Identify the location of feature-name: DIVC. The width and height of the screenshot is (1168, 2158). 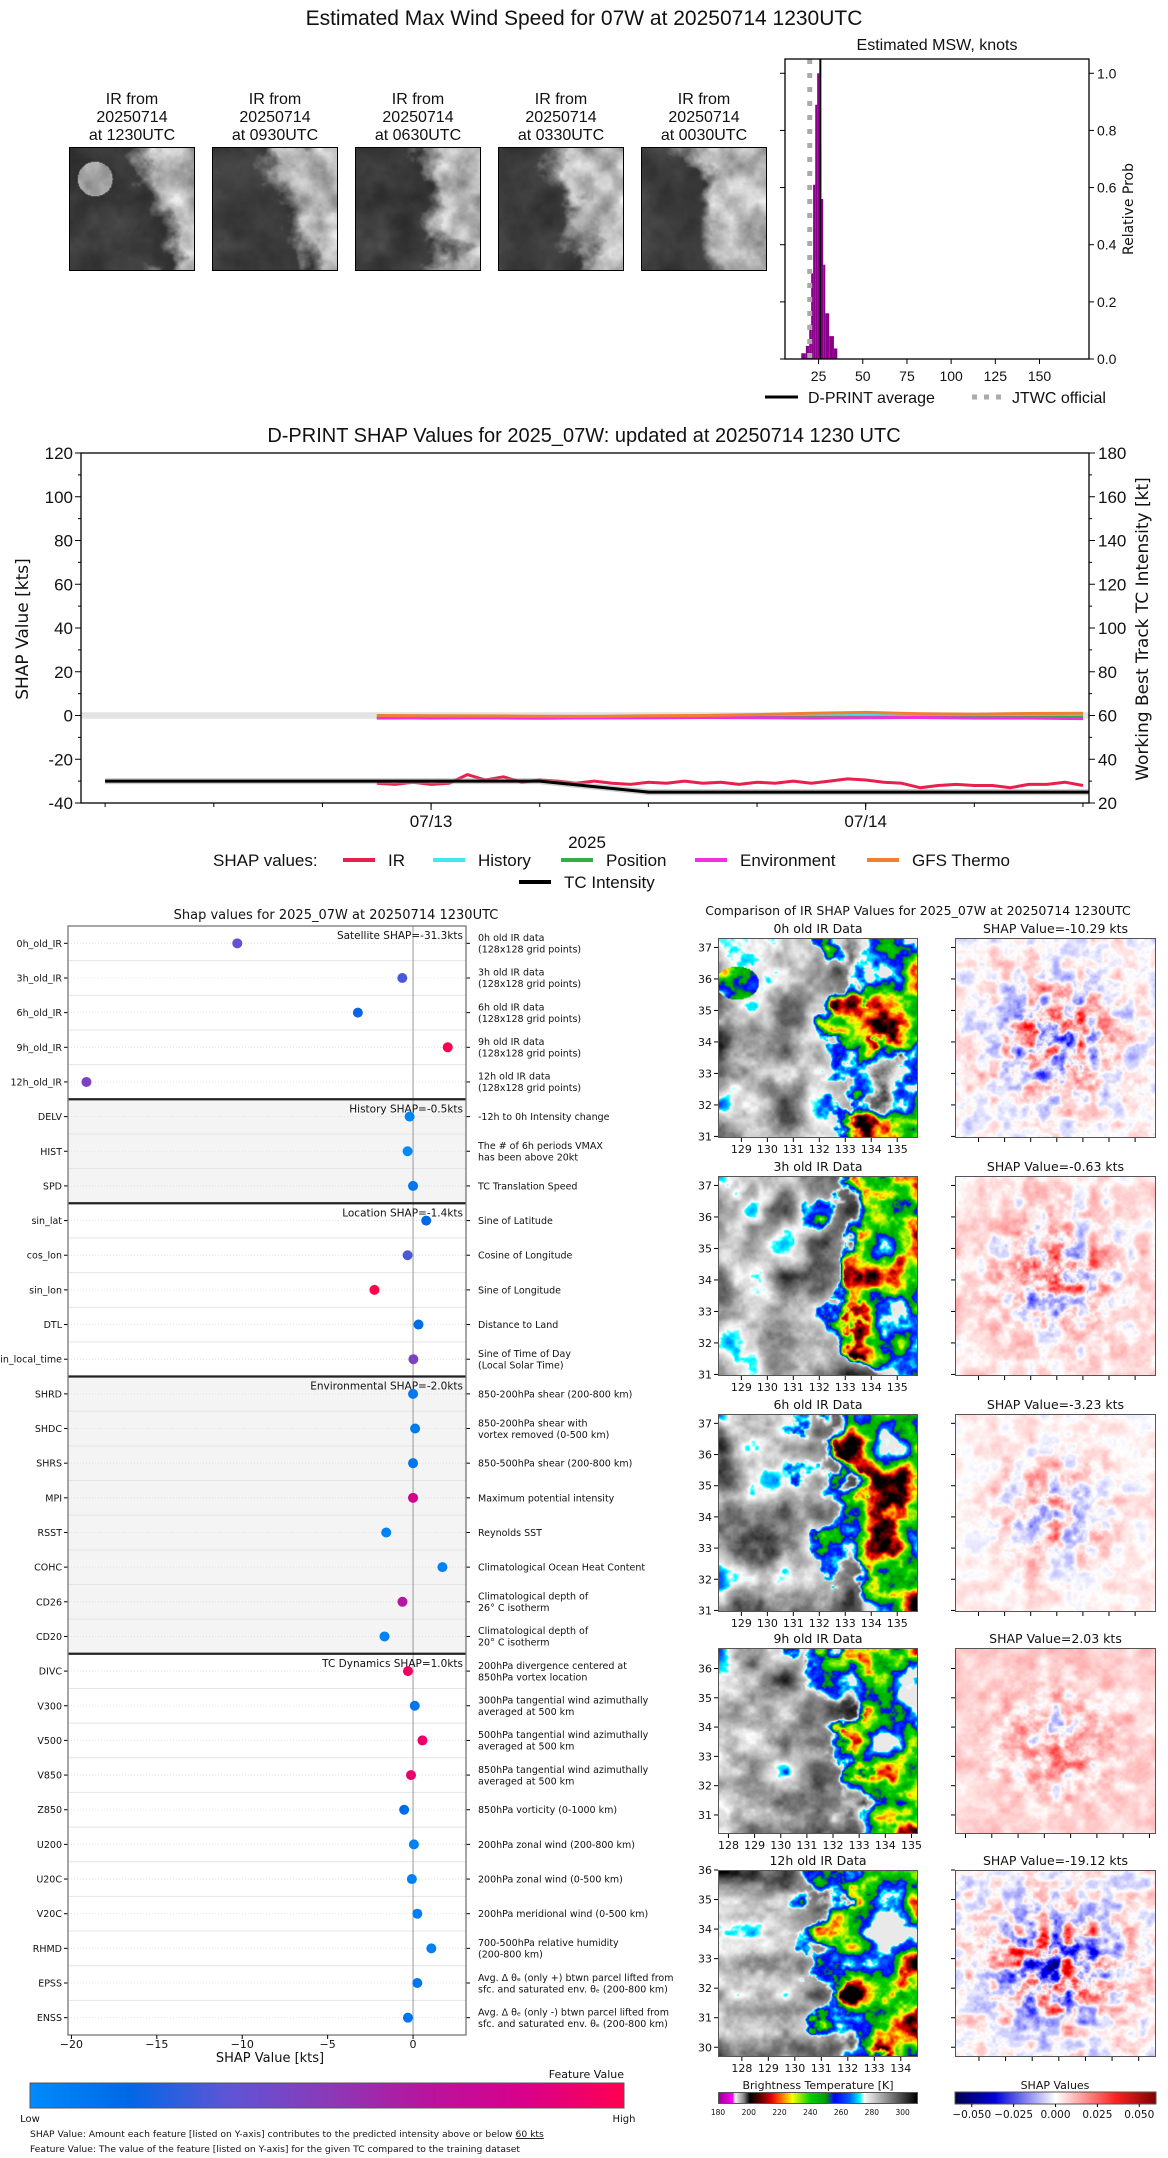
(51, 1672).